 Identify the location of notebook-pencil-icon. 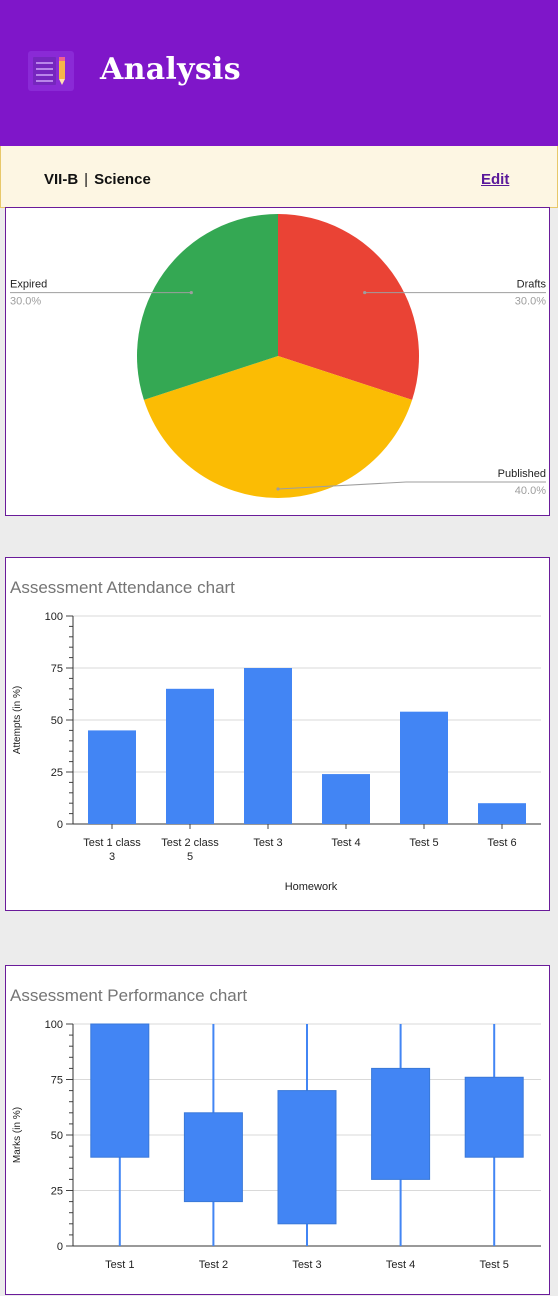
(51, 71).